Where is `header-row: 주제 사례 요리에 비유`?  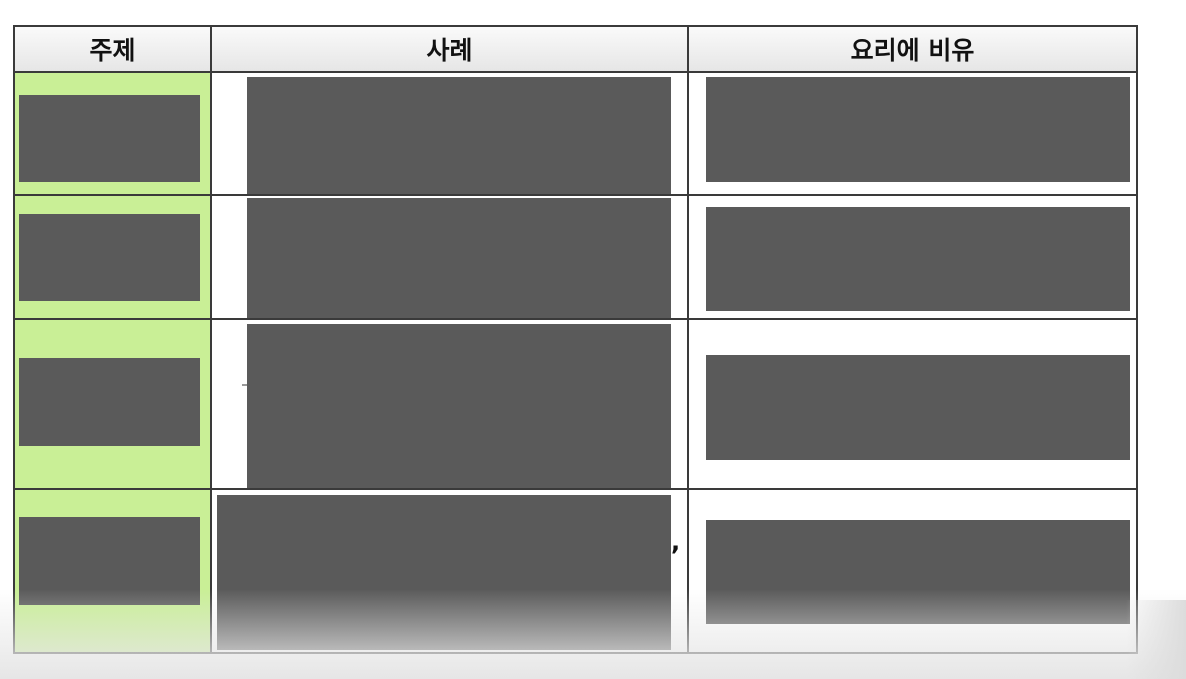 header-row: 주제 사례 요리에 비유 is located at coordinates (575, 49).